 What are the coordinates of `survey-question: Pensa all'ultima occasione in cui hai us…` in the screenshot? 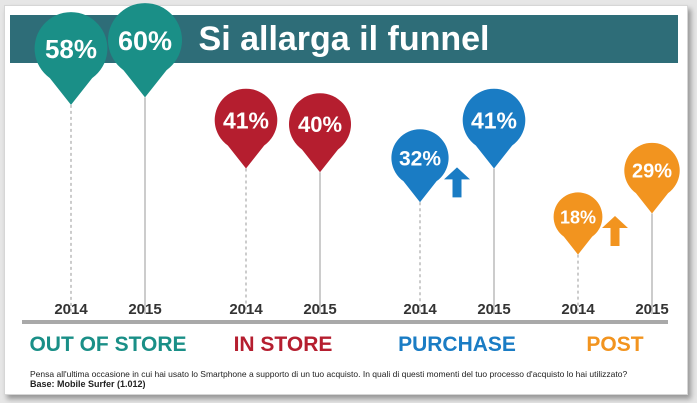 It's located at (329, 374).